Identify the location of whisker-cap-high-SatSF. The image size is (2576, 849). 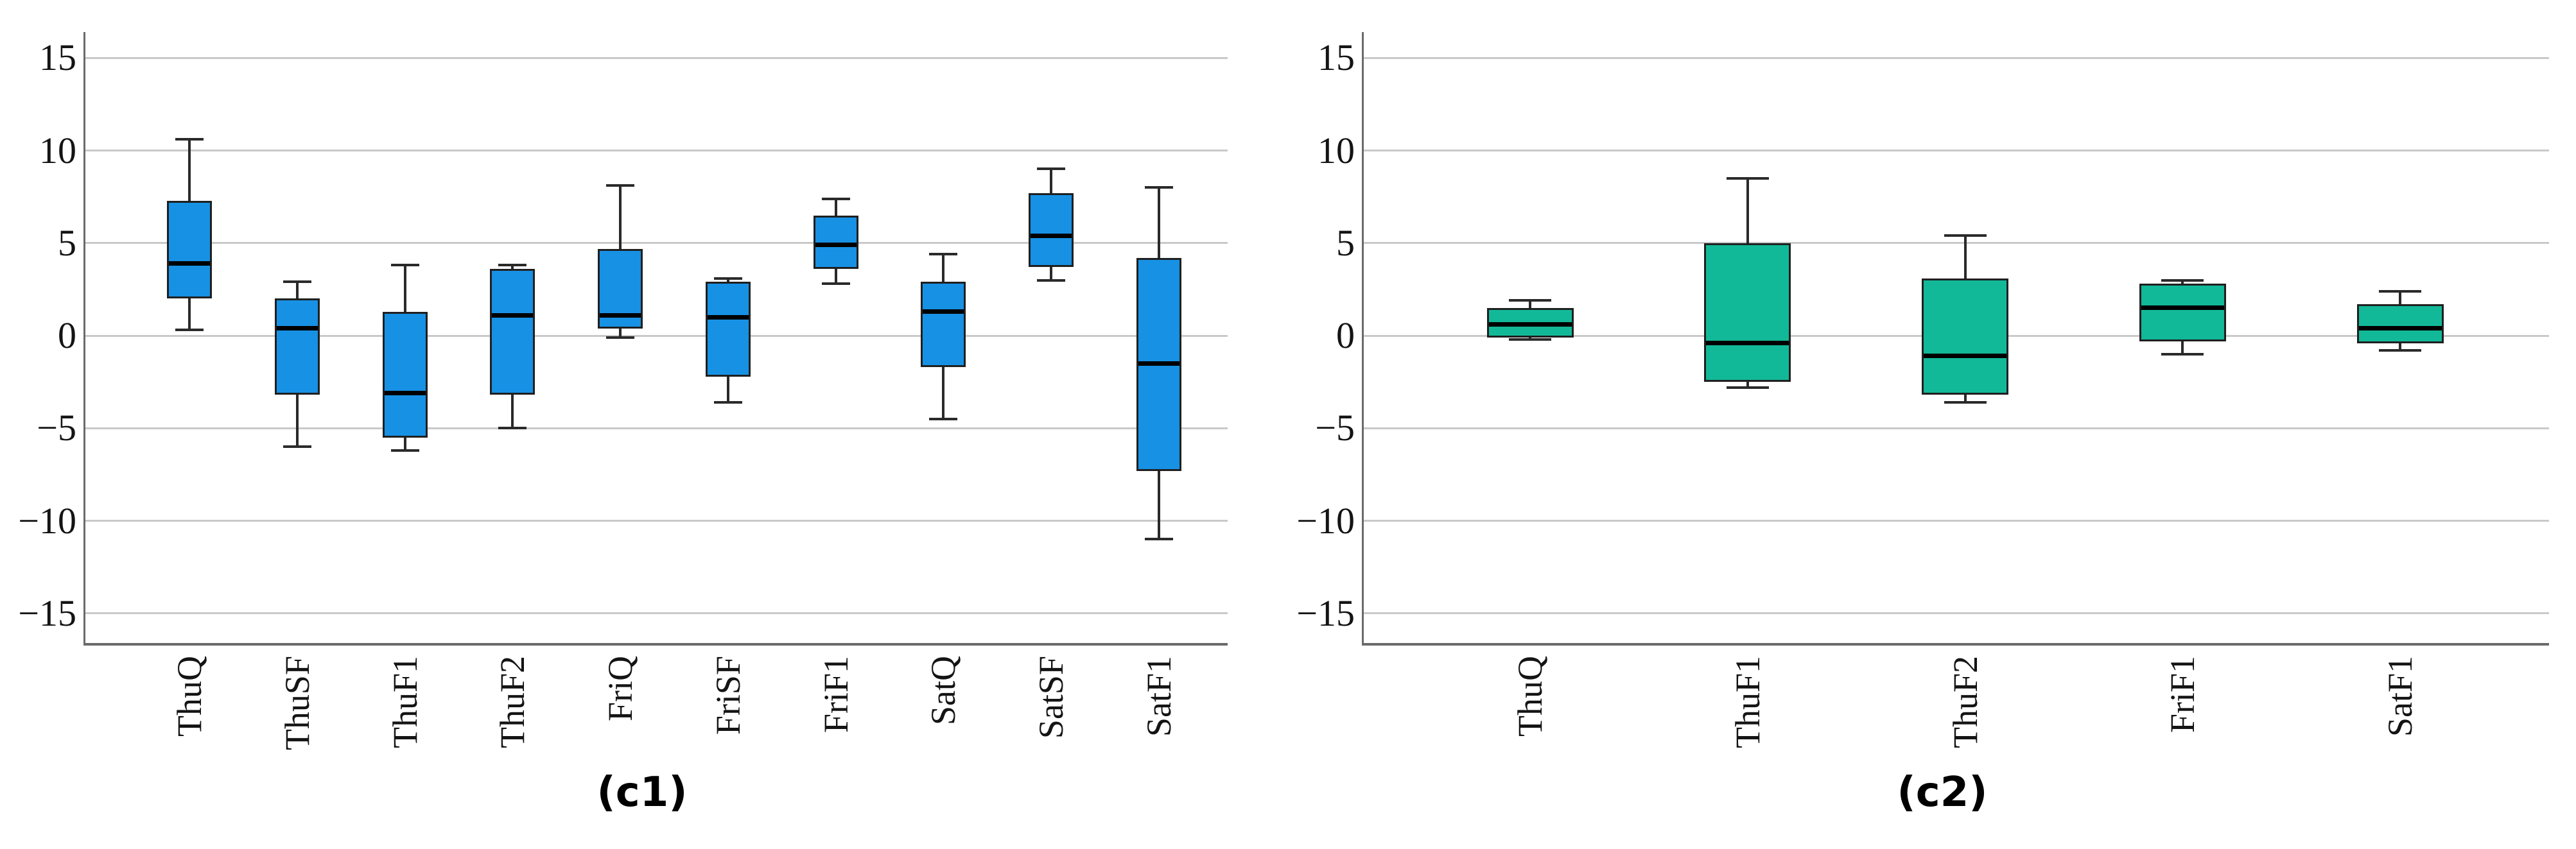
(1051, 169).